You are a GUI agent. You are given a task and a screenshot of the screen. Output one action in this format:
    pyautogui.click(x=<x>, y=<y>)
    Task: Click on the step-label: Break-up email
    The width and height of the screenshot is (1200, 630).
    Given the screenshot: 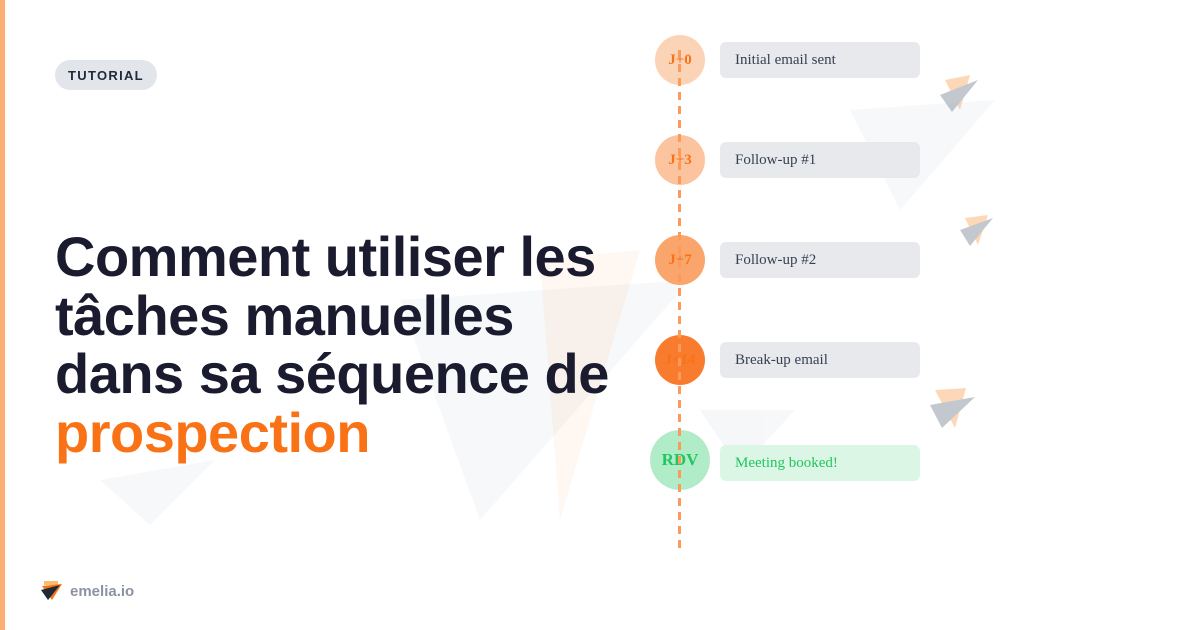 What is the action you would take?
    pyautogui.click(x=820, y=360)
    